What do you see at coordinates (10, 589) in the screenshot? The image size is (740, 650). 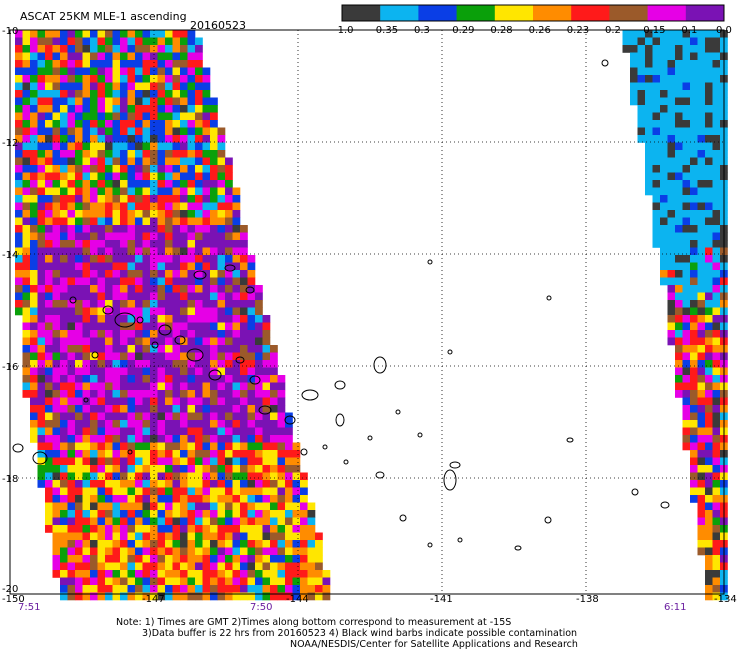 I see `lat-label: -20` at bounding box center [10, 589].